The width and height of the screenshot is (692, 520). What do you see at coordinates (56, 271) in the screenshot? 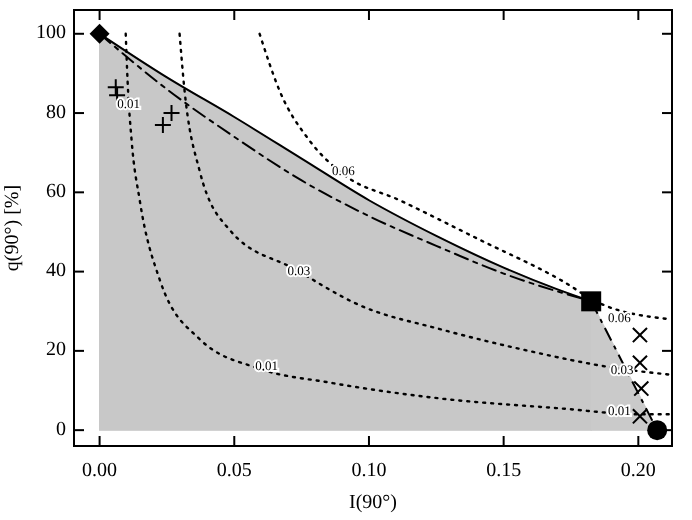
I see `y-tick-label: 40` at bounding box center [56, 271].